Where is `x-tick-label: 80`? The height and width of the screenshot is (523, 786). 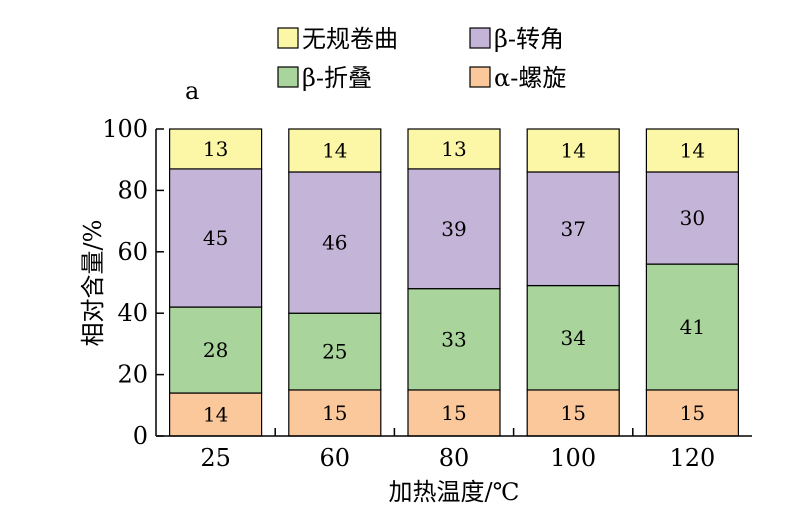
x-tick-label: 80 is located at coordinates (454, 458).